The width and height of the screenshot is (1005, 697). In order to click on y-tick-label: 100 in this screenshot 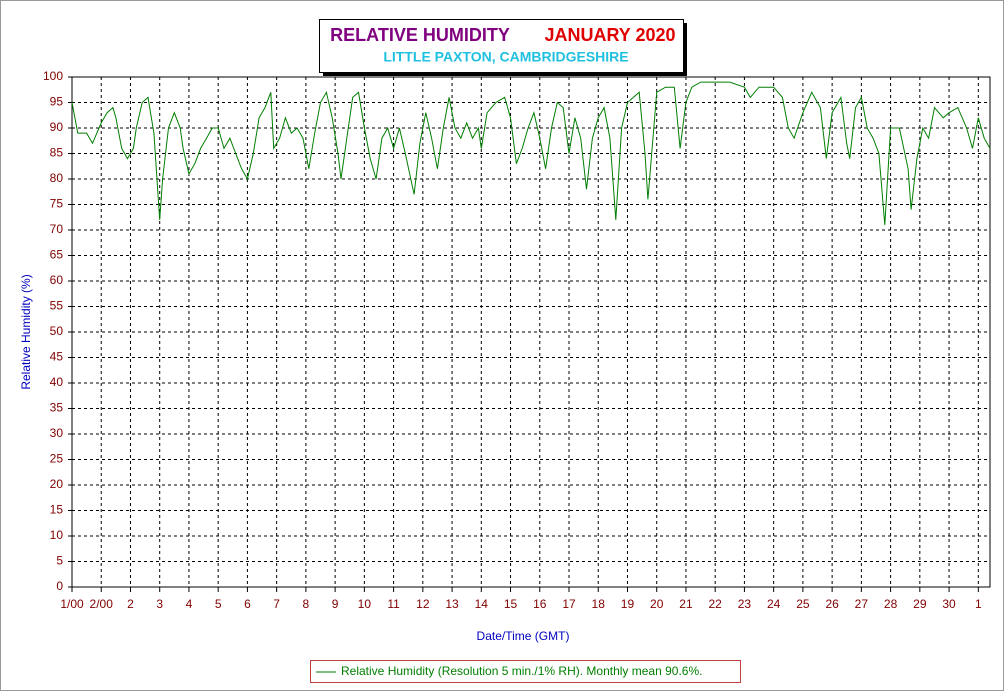, I will do `click(53, 76)`.